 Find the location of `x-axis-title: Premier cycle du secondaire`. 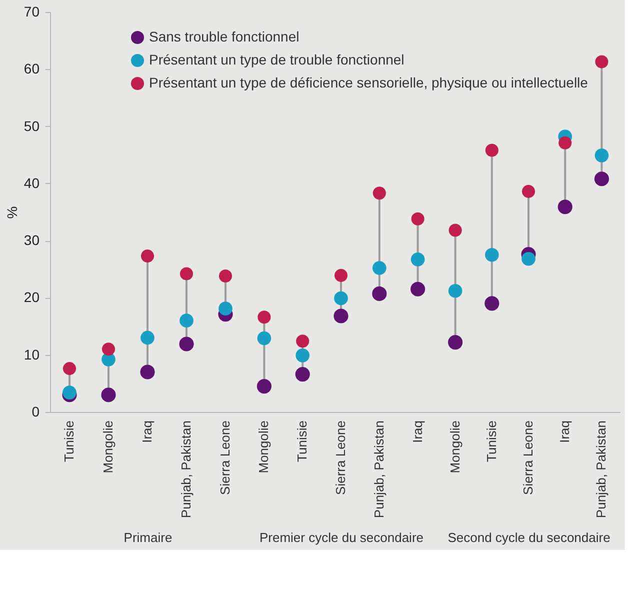

x-axis-title: Premier cycle du secondaire is located at coordinates (341, 538).